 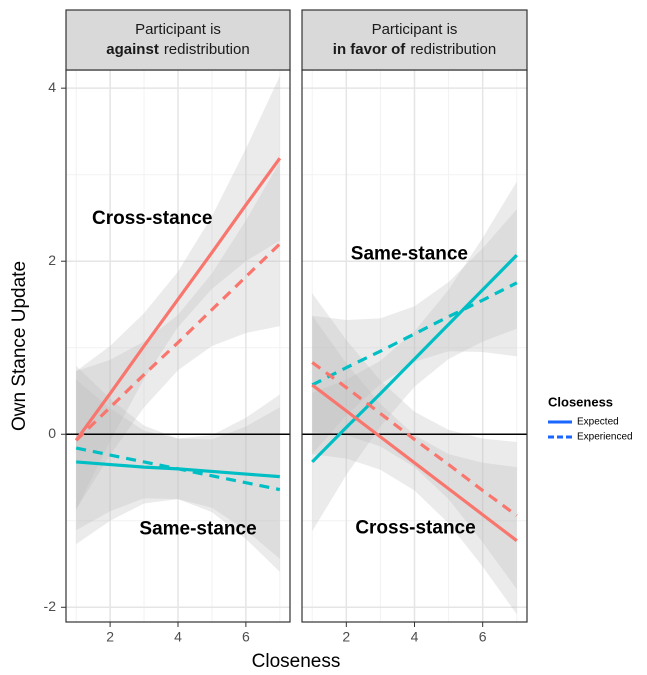 I want to click on facet-title: against redistribution, so click(x=177, y=49).